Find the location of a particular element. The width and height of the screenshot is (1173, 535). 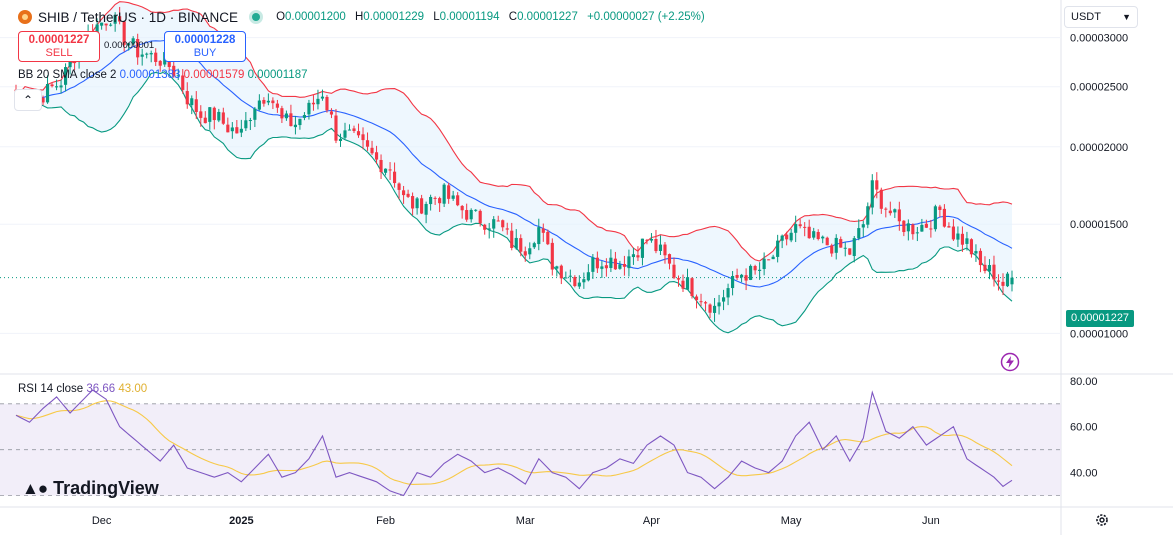

buy-button: 0.00001228 BUY is located at coordinates (205, 46).